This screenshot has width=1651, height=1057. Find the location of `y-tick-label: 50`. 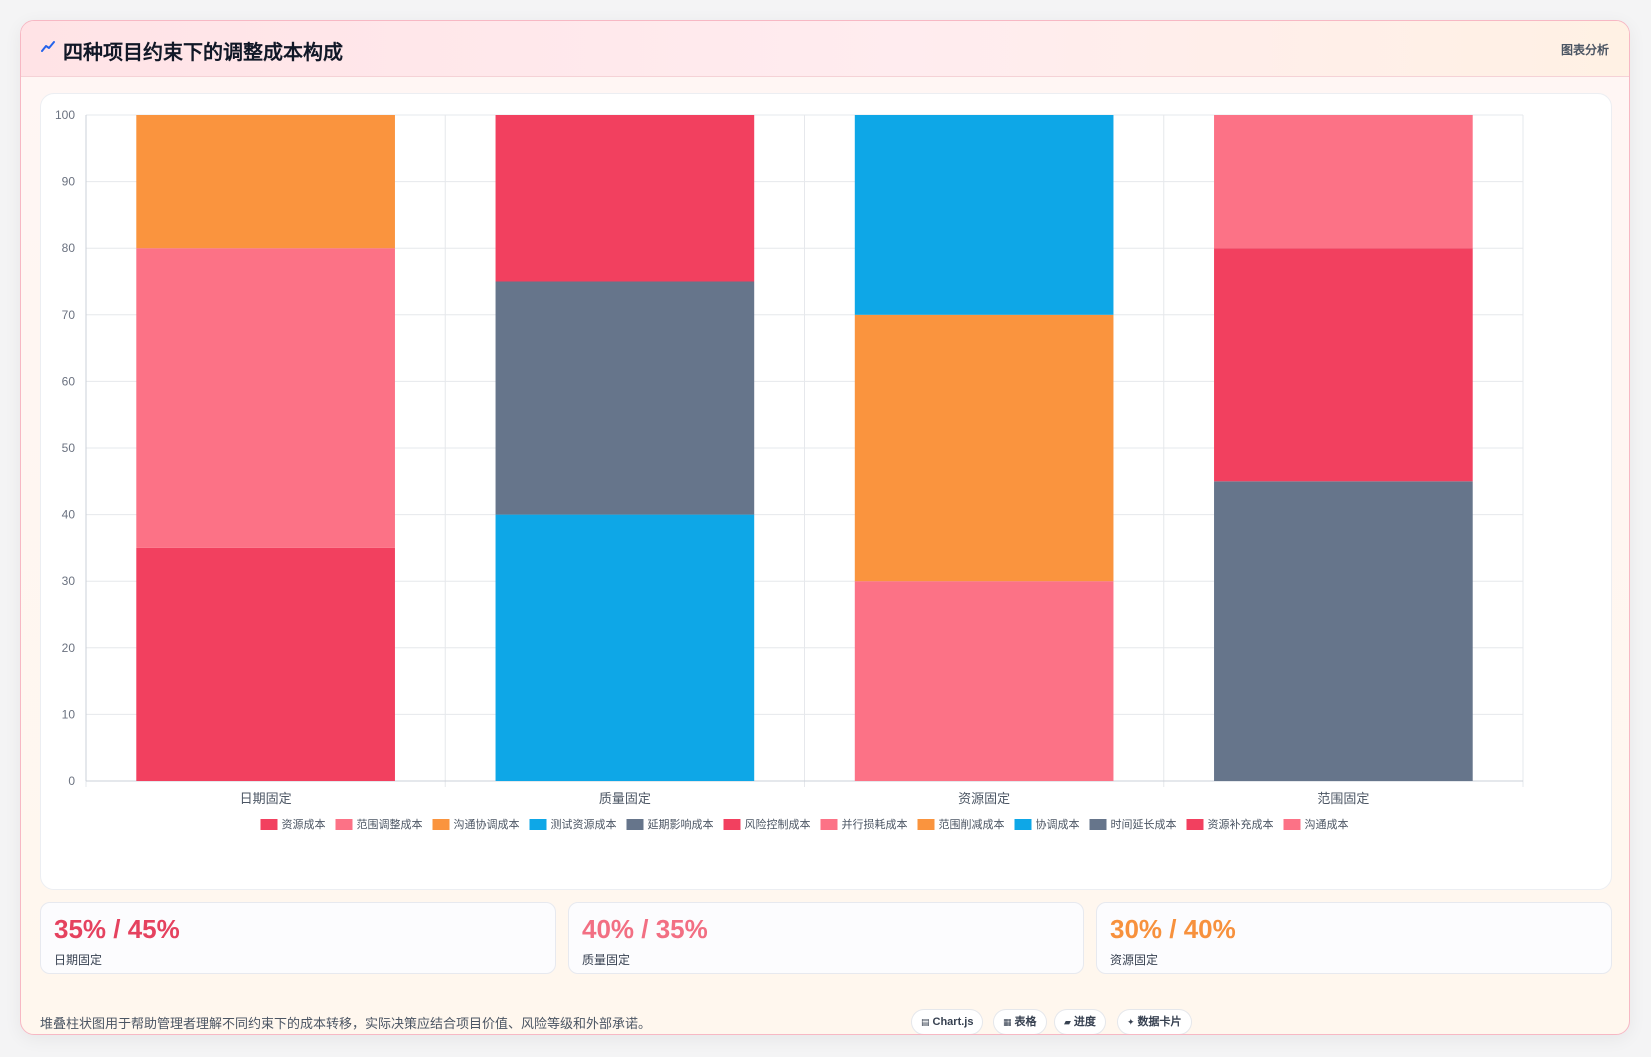

y-tick-label: 50 is located at coordinates (69, 448).